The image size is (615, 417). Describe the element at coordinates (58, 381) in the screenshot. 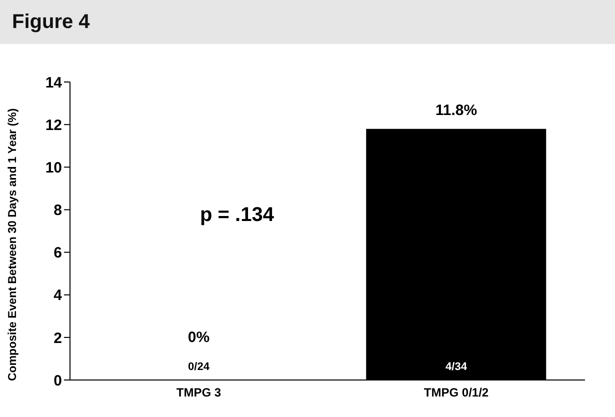

I see `y-tick-label: 0` at that location.